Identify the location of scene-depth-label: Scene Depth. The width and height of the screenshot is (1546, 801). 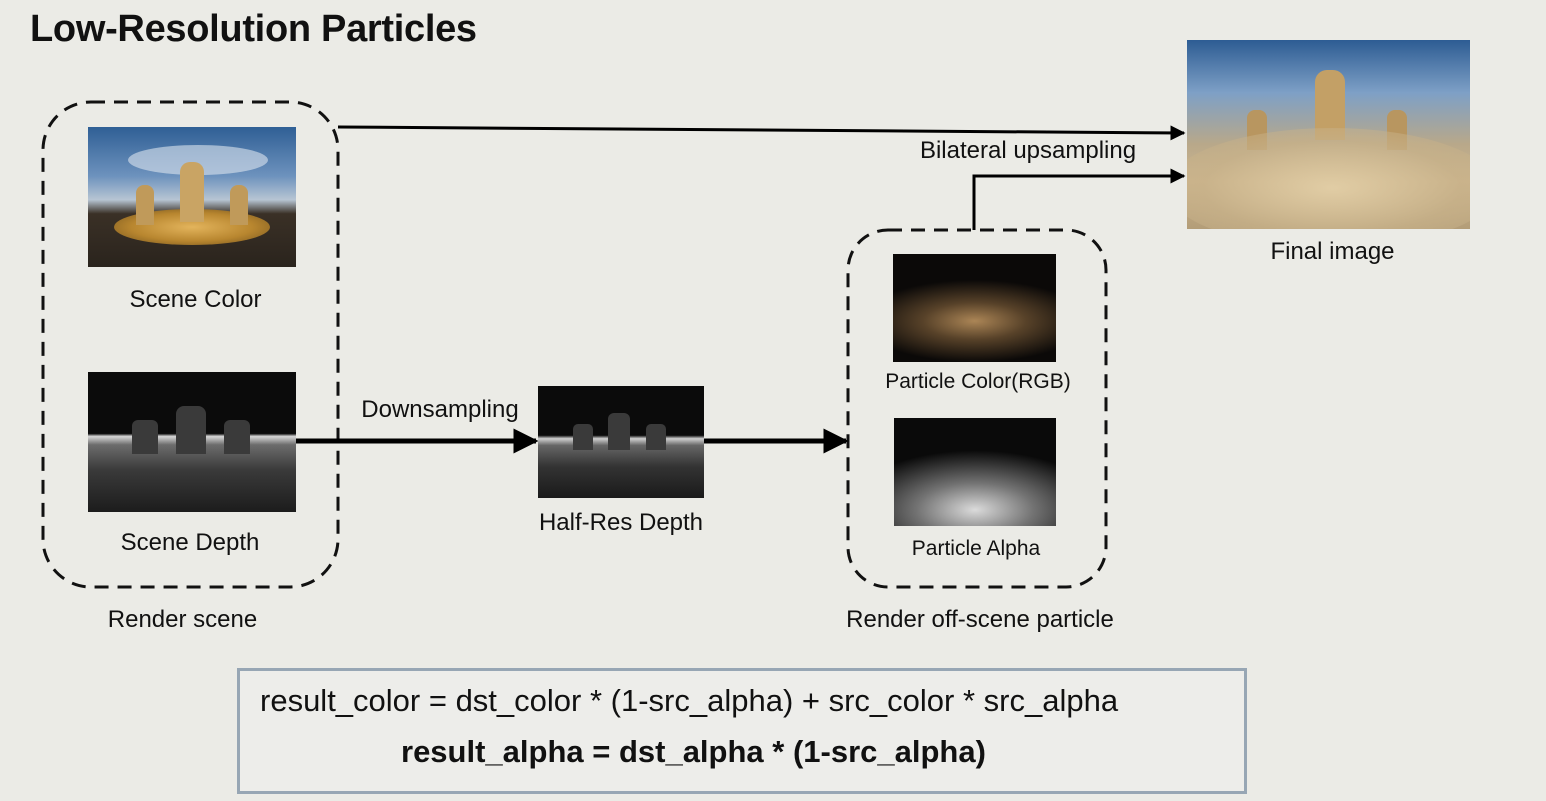
(190, 542).